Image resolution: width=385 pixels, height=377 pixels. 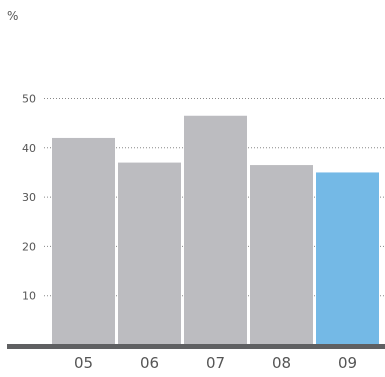 I want to click on x-axis-baseline, so click(x=196, y=346).